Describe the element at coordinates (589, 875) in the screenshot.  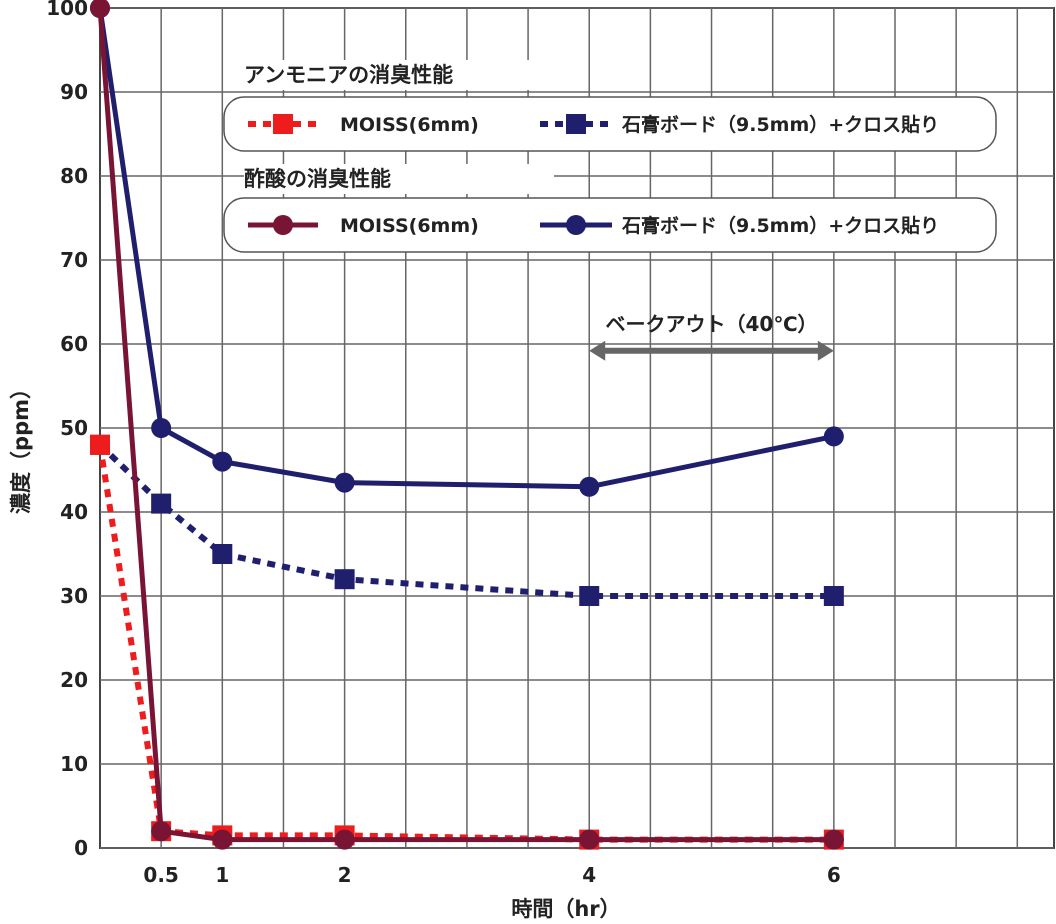
I see `x-tick-label: 4` at that location.